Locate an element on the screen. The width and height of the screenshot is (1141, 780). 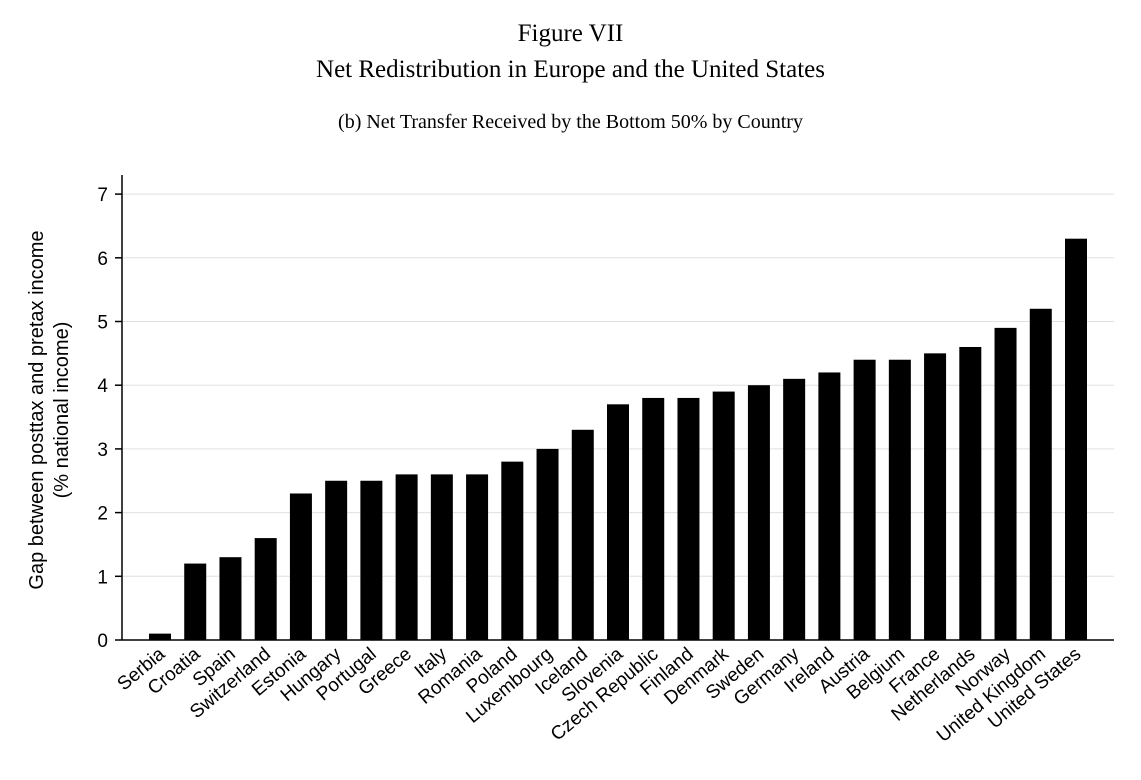
bar-united-kingdom is located at coordinates (1040, 474).